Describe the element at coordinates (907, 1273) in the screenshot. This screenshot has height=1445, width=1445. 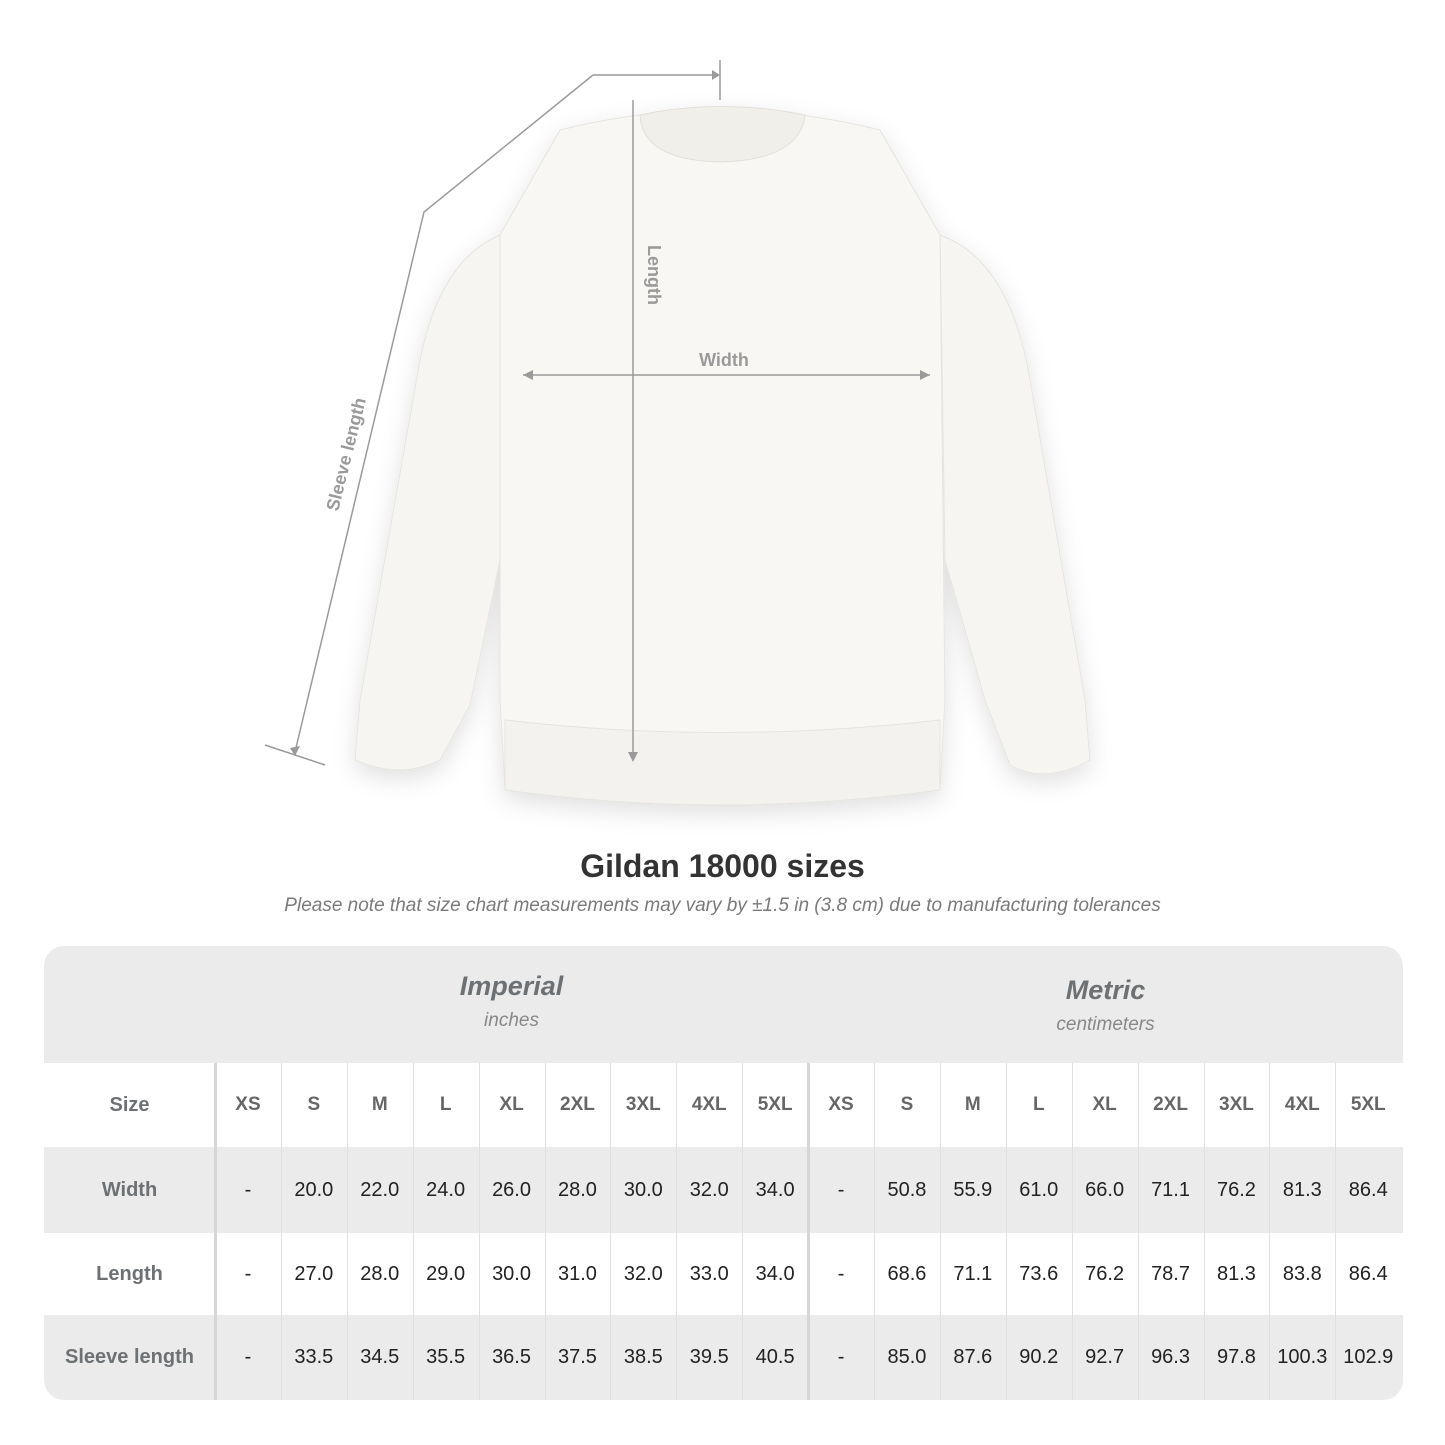
I see `metric-value-cell: 68.6` at that location.